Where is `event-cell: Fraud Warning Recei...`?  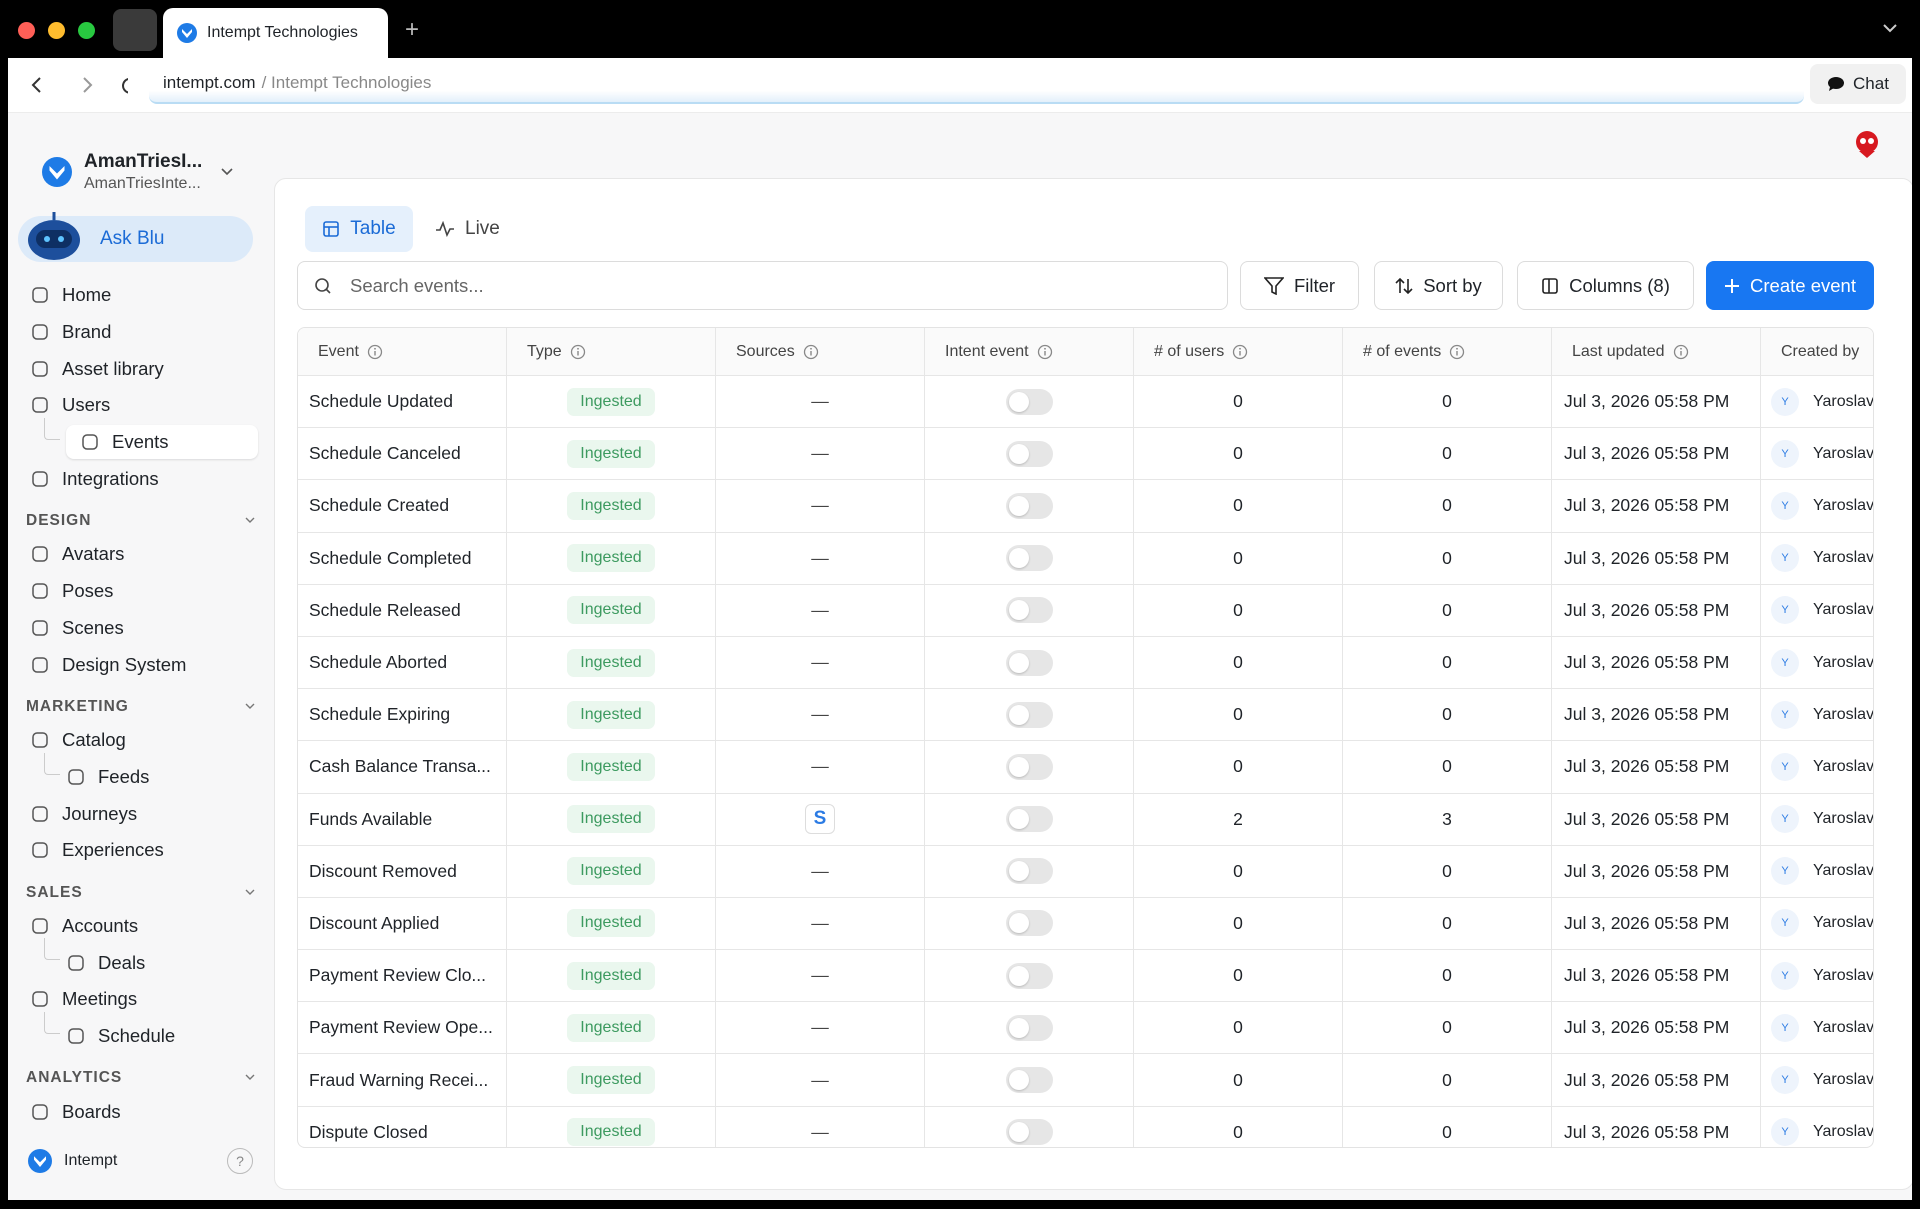 event-cell: Fraud Warning Recei... is located at coordinates (402, 1080).